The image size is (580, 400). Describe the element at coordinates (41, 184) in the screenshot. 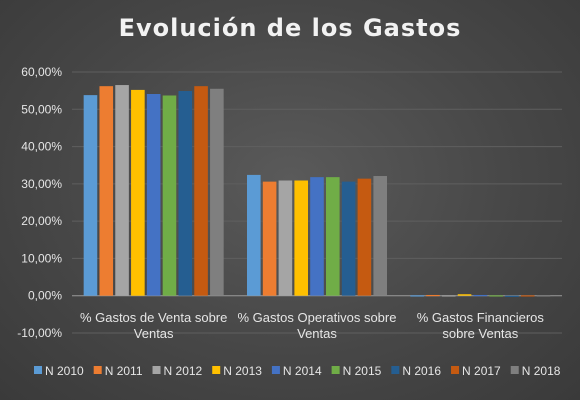

I see `y-tick-label: 30,00%` at that location.